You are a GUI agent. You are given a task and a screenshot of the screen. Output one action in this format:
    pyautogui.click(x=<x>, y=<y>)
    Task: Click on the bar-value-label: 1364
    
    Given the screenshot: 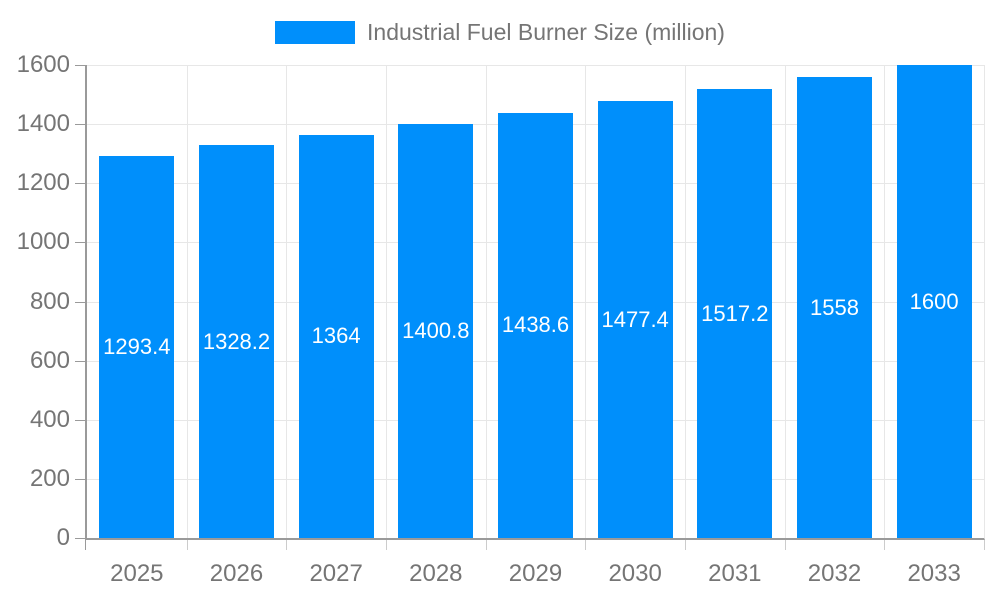 What is the action you would take?
    pyautogui.click(x=336, y=336)
    